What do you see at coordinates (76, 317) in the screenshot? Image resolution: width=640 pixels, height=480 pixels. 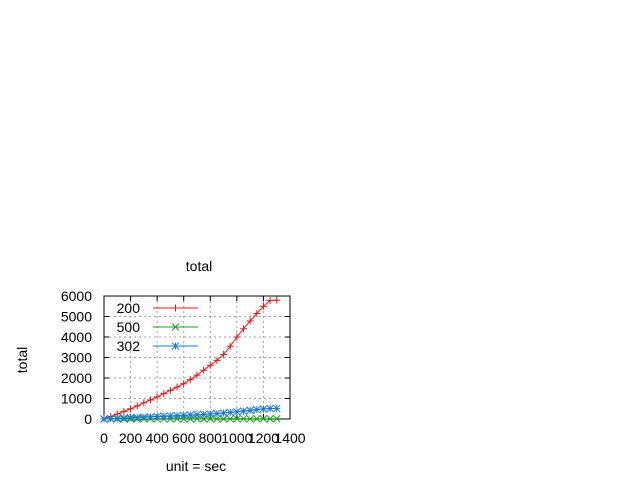 I see `y-tick-label: 5000` at bounding box center [76, 317].